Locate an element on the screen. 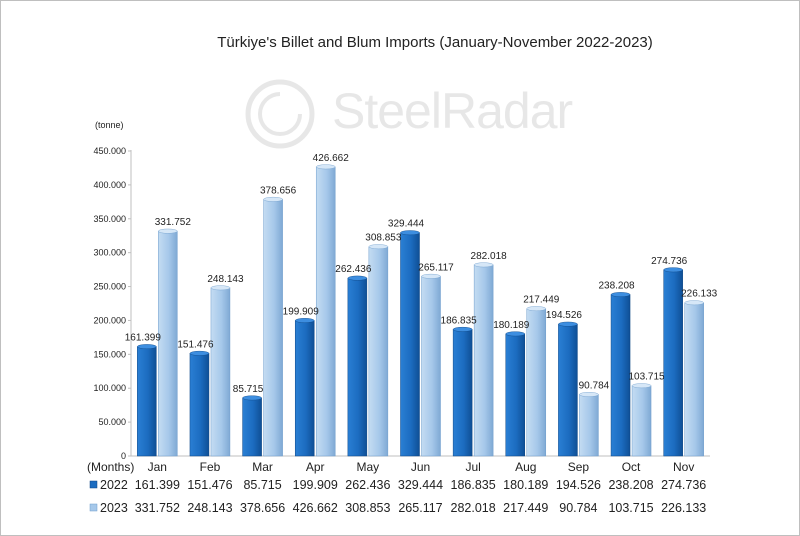 This screenshot has height=536, width=800. y-tick-label: 0 is located at coordinates (123, 456).